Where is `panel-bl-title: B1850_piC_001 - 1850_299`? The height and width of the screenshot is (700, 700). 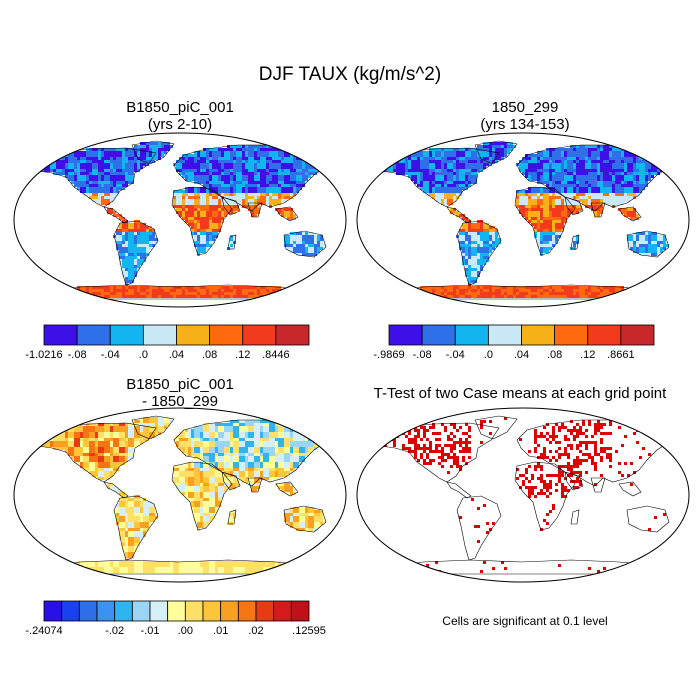
panel-bl-title: B1850_piC_001 - 1850_299 is located at coordinates (180, 393).